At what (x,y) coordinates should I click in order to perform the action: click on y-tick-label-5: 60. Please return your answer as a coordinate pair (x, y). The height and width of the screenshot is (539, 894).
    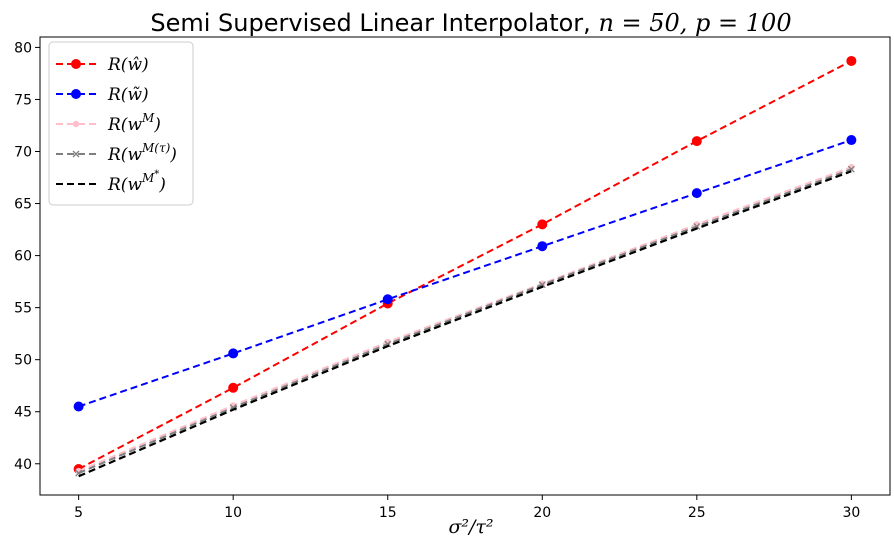
    Looking at the image, I should click on (23, 257).